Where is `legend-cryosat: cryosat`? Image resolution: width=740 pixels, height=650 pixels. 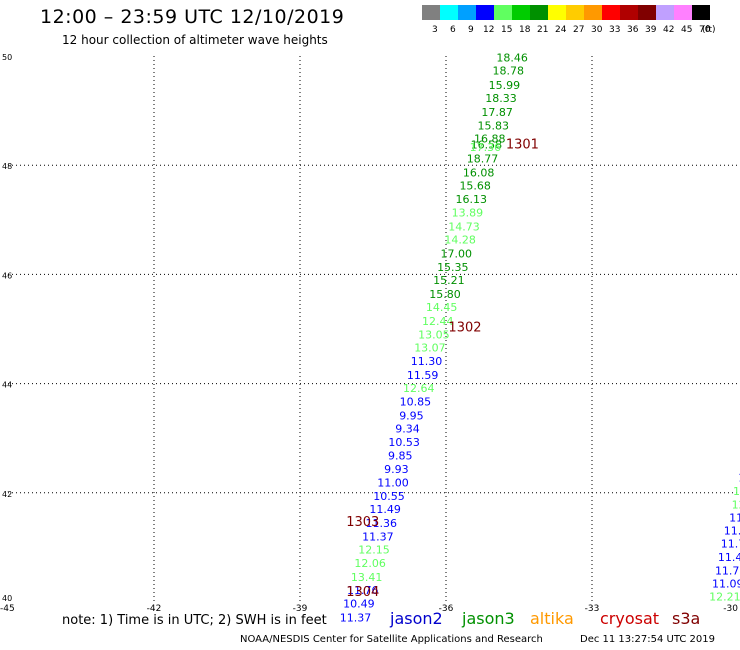
legend-cryosat: cryosat is located at coordinates (630, 618).